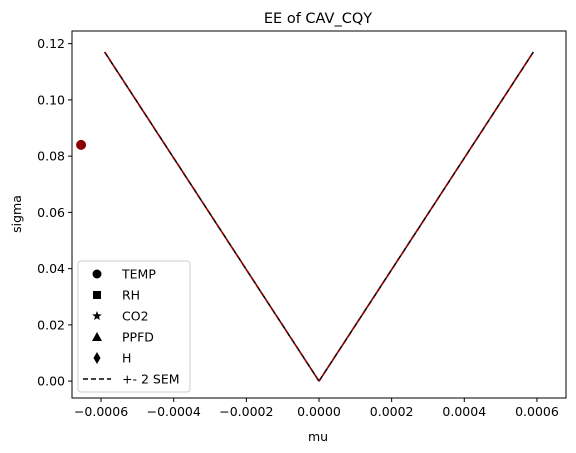 This screenshot has height=453, width=576. What do you see at coordinates (120, 316) in the screenshot?
I see `legend-item: CO2` at bounding box center [120, 316].